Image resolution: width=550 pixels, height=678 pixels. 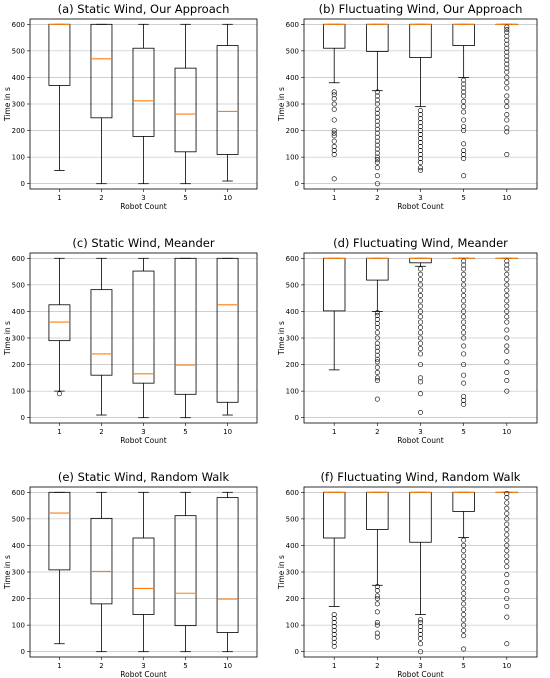 What do you see at coordinates (18, 259) in the screenshot?
I see `y-tick-label: 600` at bounding box center [18, 259].